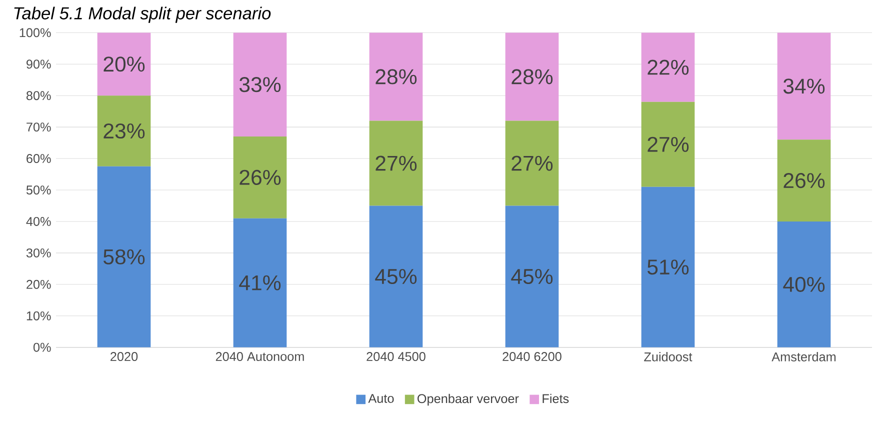  What do you see at coordinates (38, 315) in the screenshot?
I see `y-tick-label: 10%` at bounding box center [38, 315].